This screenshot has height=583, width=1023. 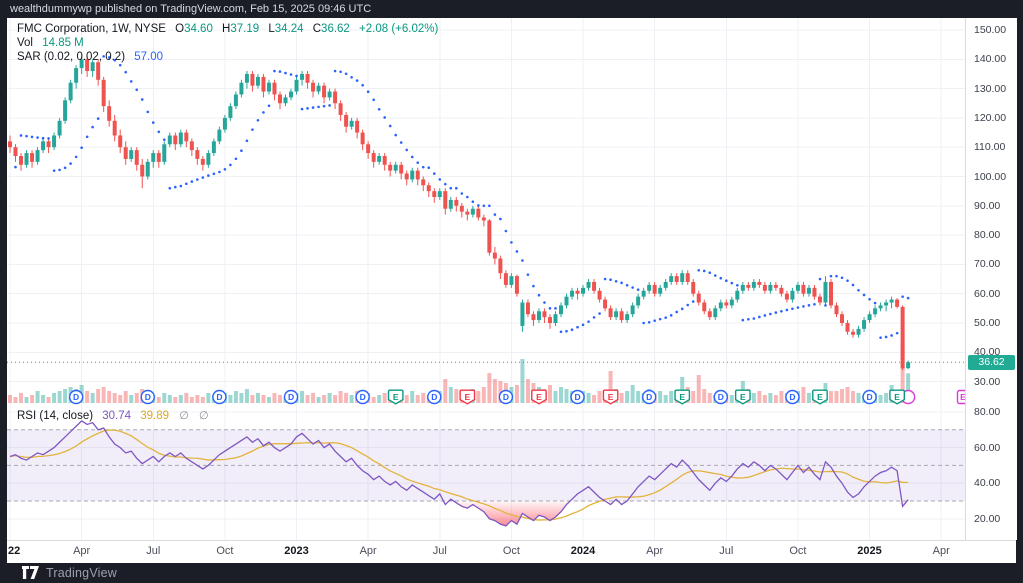 I want to click on rsi-hide-icon: ∅, so click(x=184, y=416).